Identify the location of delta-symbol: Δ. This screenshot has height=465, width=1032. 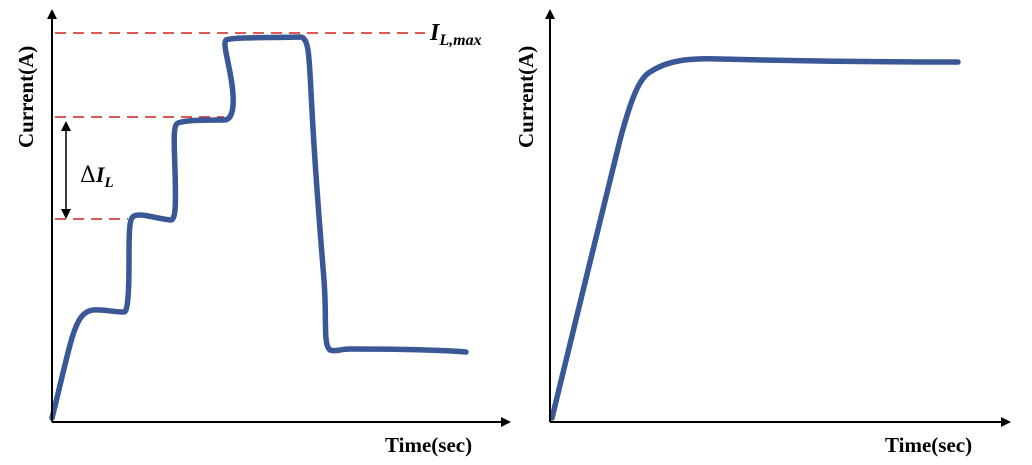
(88, 175).